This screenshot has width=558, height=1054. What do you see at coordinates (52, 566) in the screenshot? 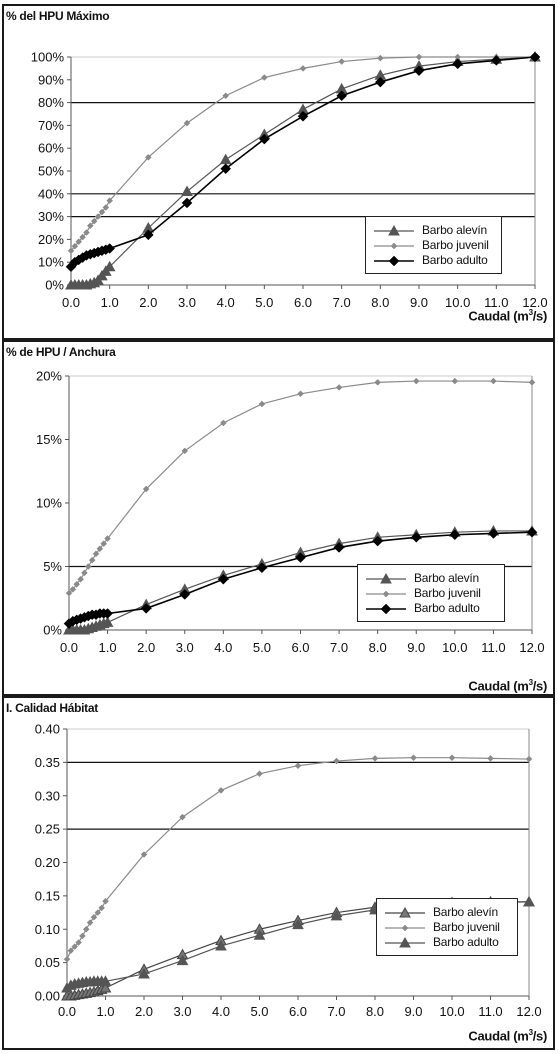
I see `y-tick-label: 5%` at bounding box center [52, 566].